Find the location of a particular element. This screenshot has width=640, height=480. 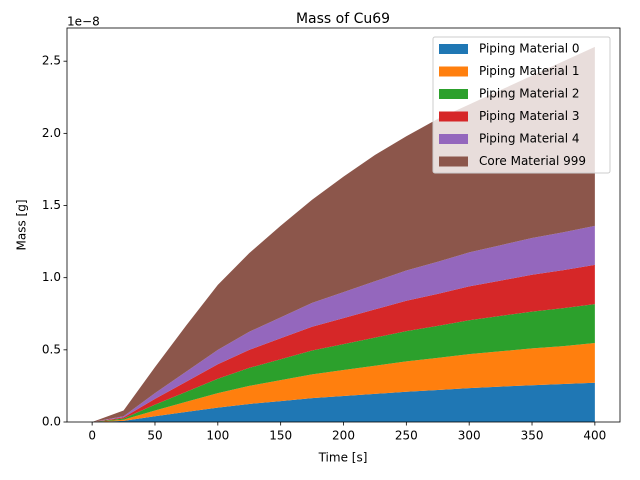

y-tick-label: 0.5 is located at coordinates (51, 349).